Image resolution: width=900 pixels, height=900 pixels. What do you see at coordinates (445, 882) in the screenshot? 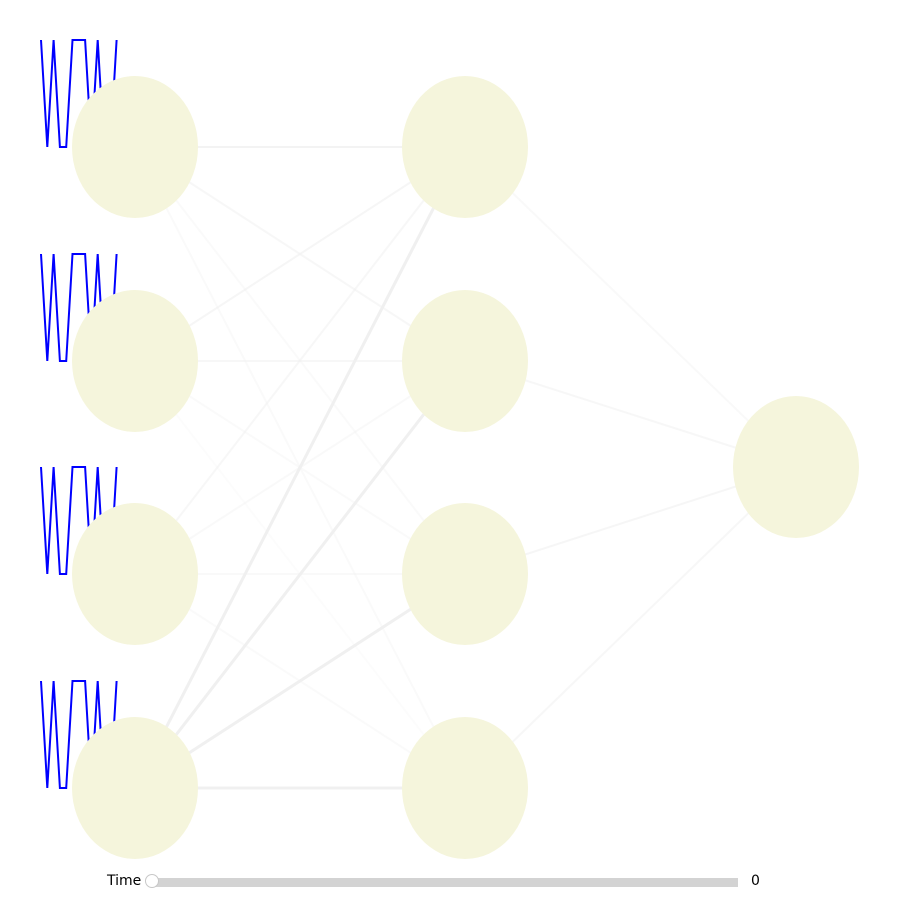
I see `time-slider-track` at bounding box center [445, 882].